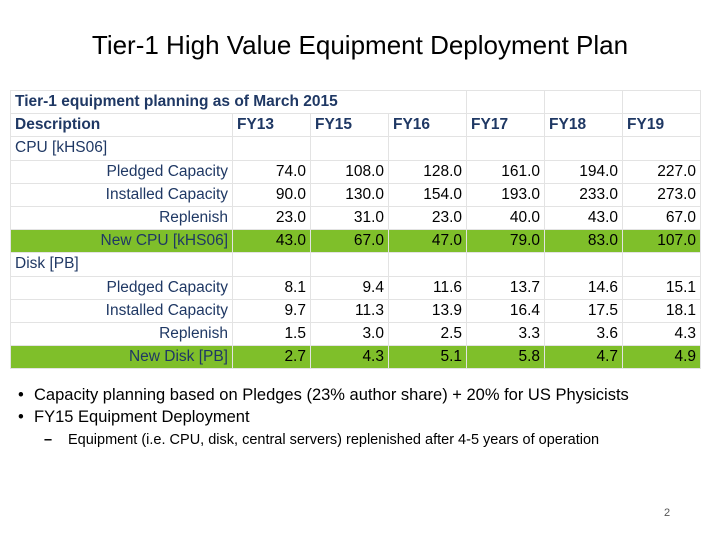 This screenshot has height=540, width=720. Describe the element at coordinates (506, 357) in the screenshot. I see `value-cell: 5.8` at that location.